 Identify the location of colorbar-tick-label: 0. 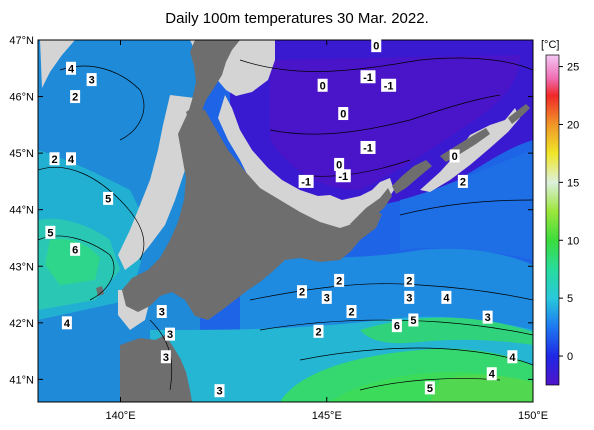
(570, 357).